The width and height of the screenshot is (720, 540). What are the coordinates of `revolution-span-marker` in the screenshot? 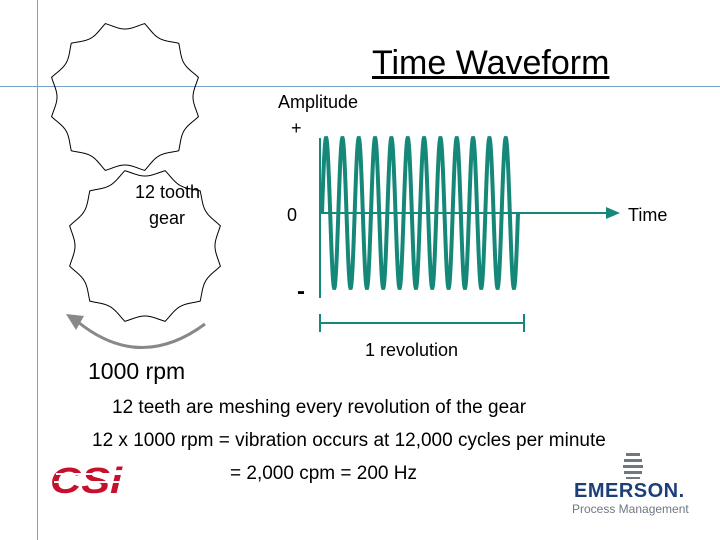 It's located at (422, 323).